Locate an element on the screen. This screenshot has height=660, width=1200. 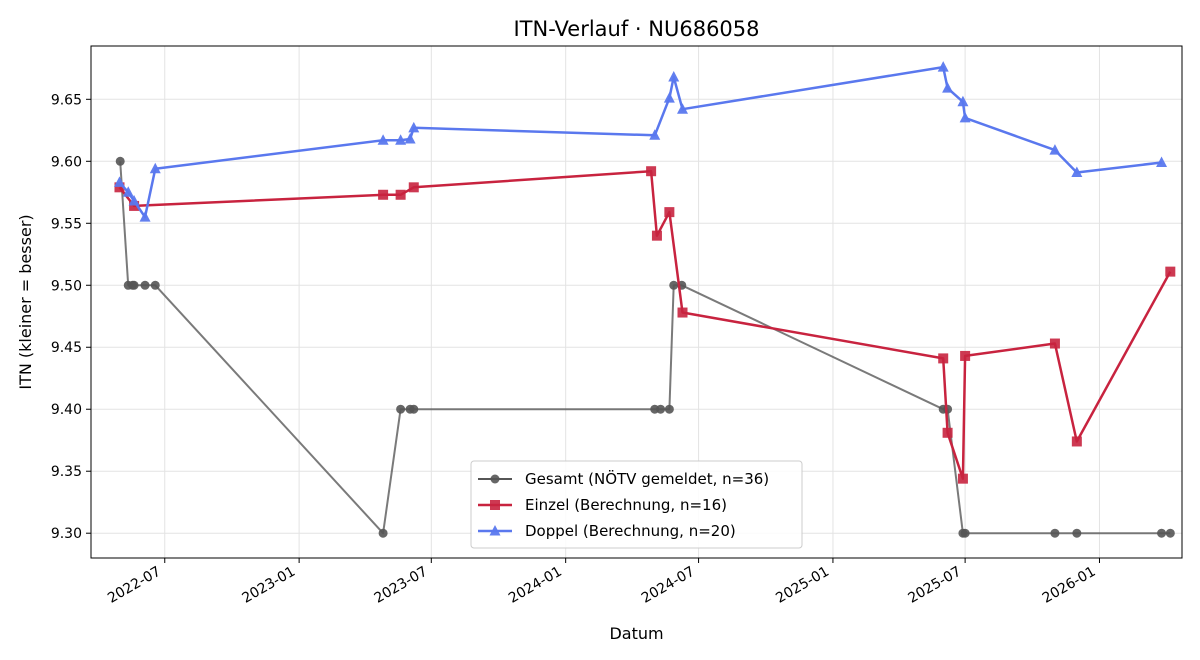
y-tick-label: 9.40 is located at coordinates (66, 410).